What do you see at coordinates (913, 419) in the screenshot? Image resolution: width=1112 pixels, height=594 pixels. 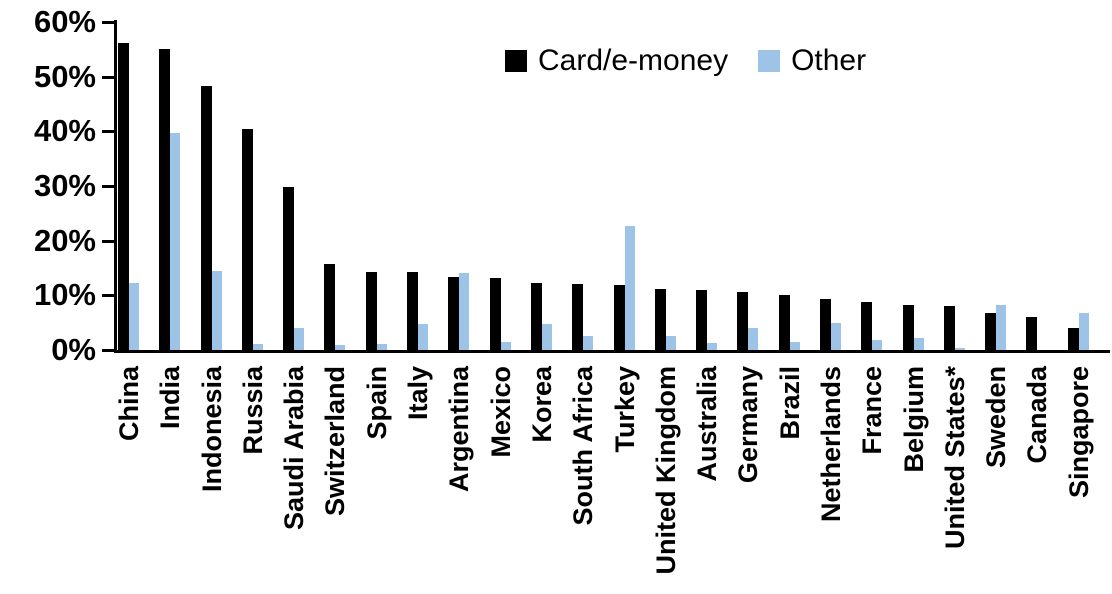 I see `x-axis-label: Belgium` at bounding box center [913, 419].